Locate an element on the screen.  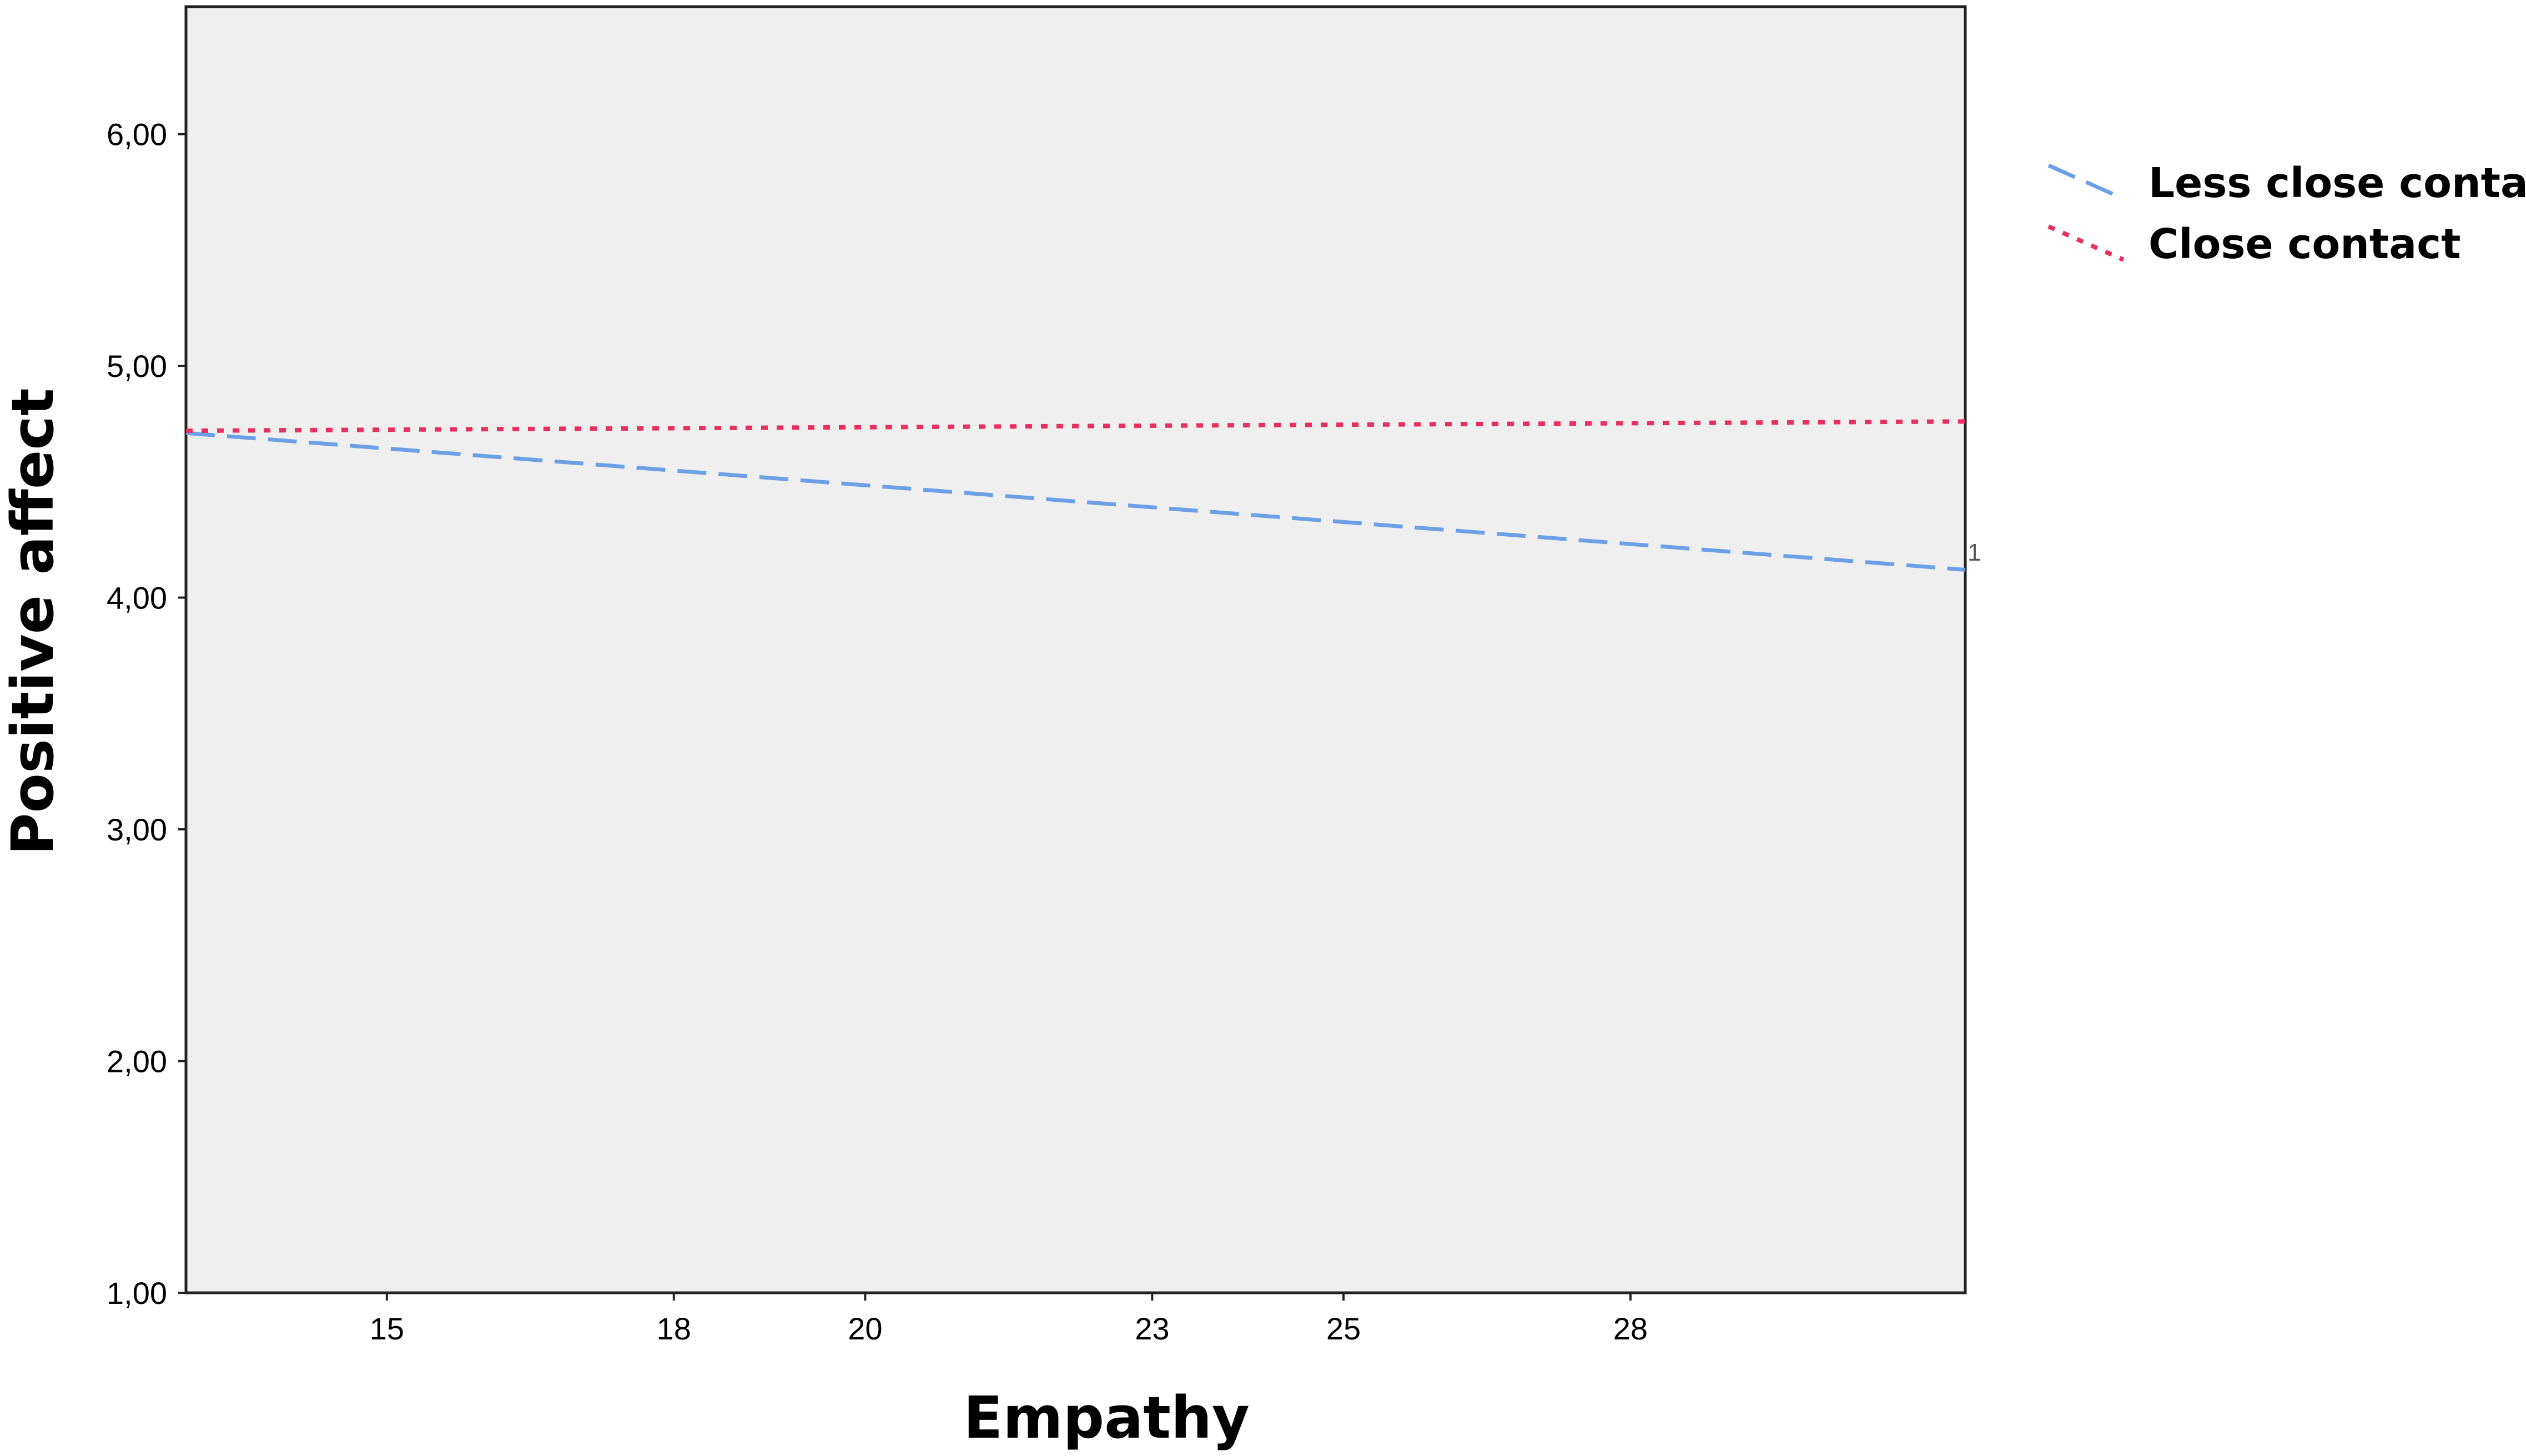
x-tick-label: 15 is located at coordinates (387, 1328).